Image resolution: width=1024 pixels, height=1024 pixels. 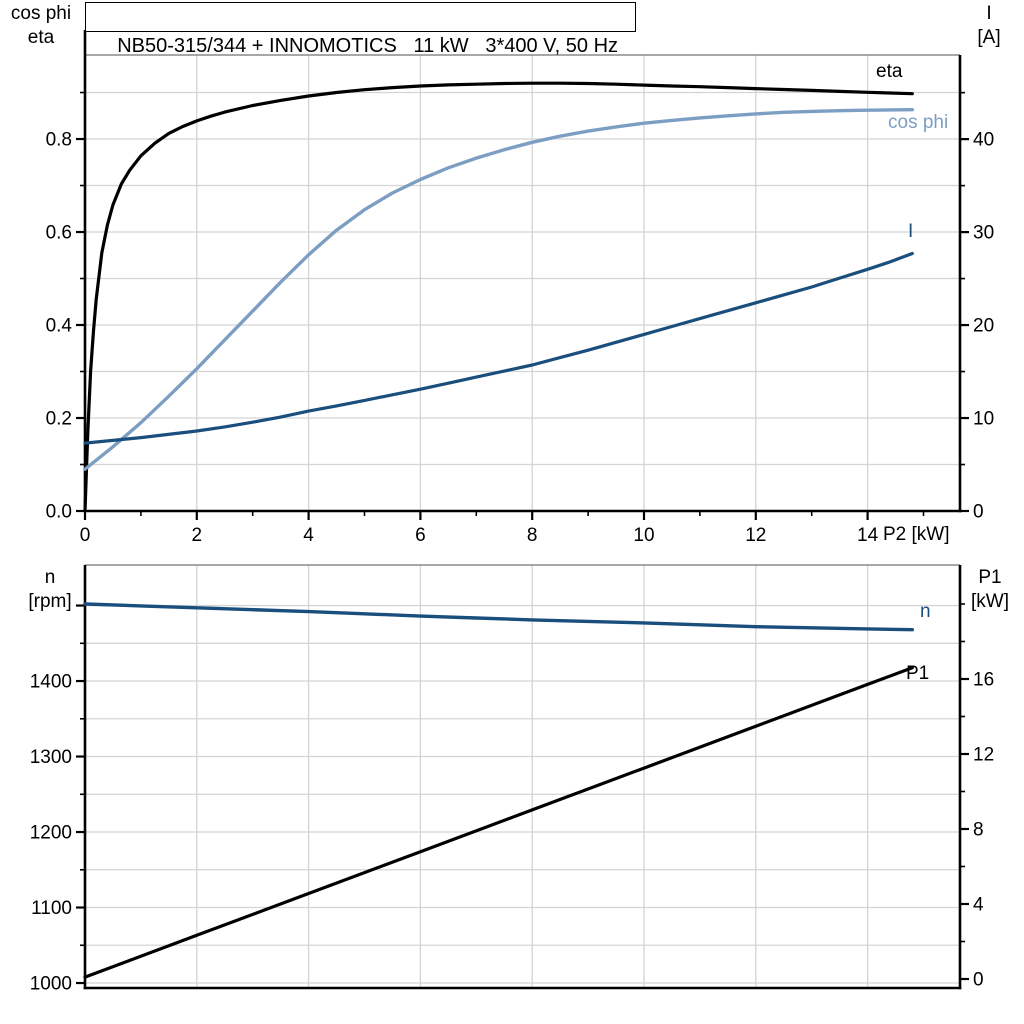 I want to click on eta-axis-label: eta, so click(x=41, y=37).